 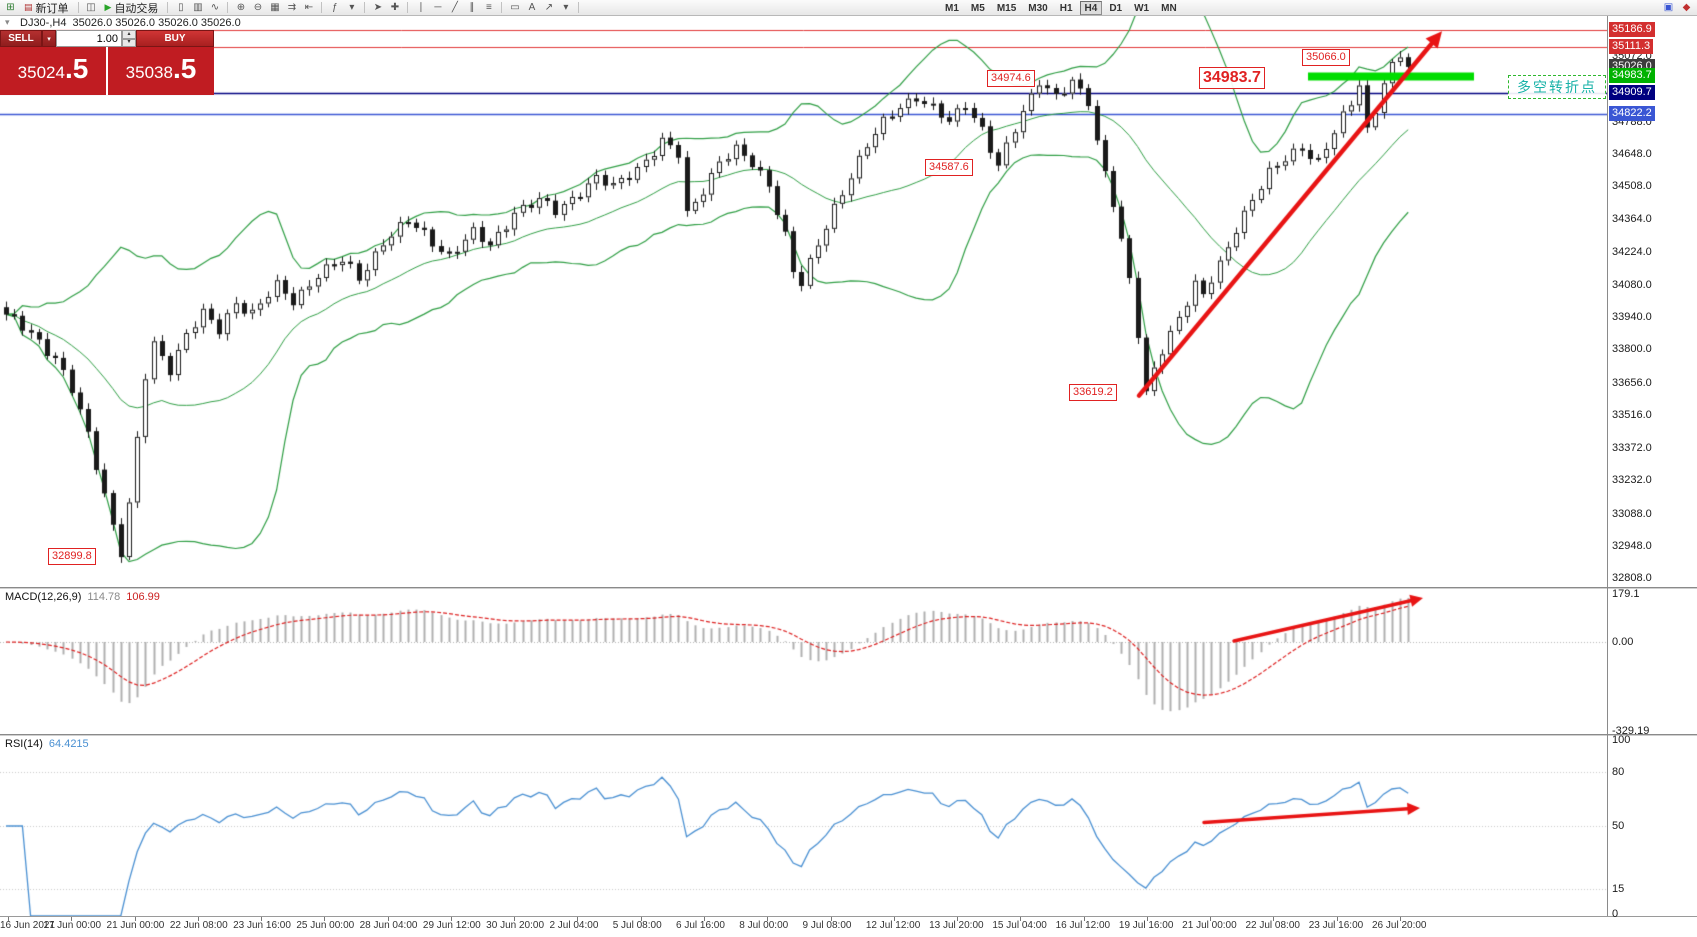 I want to click on trendline-icon: ╱, so click(x=454, y=7).